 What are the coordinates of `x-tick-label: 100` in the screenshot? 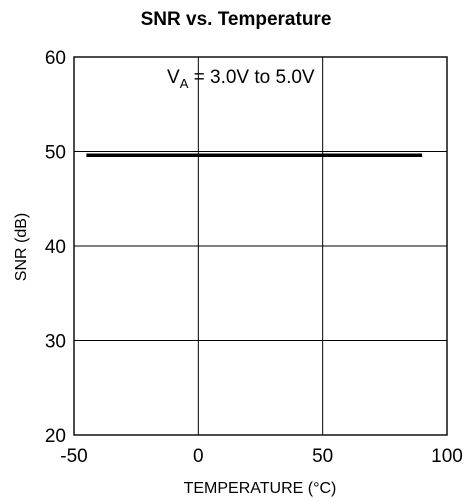 It's located at (447, 456).